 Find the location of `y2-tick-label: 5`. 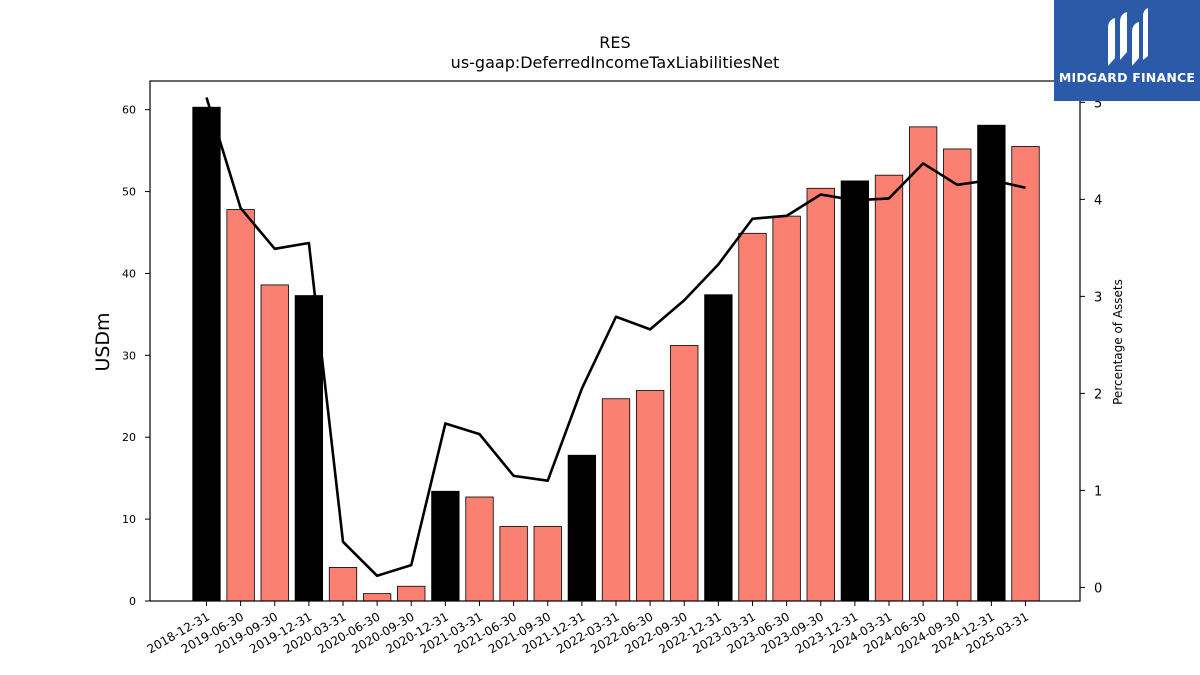

y2-tick-label: 5 is located at coordinates (1098, 103).